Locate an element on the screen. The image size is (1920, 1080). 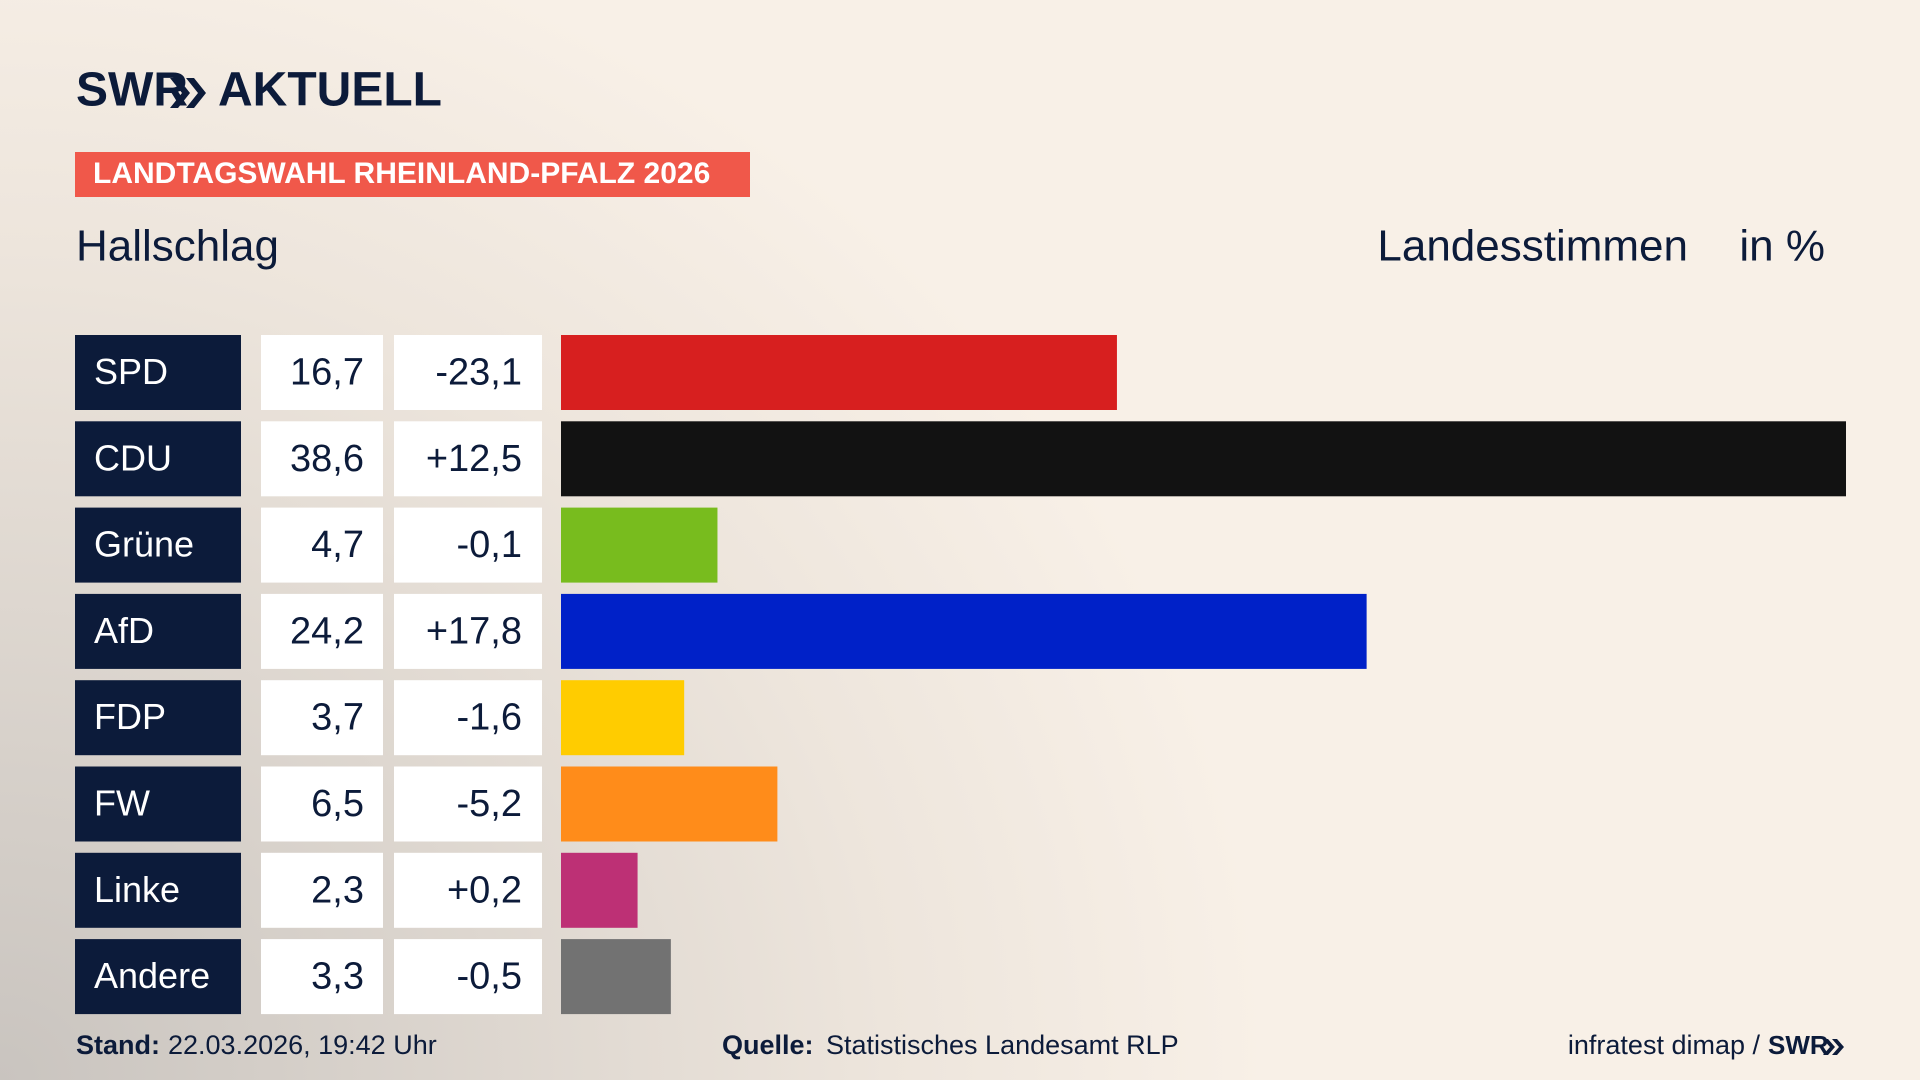
value-label: 3,3 is located at coordinates (337, 977).